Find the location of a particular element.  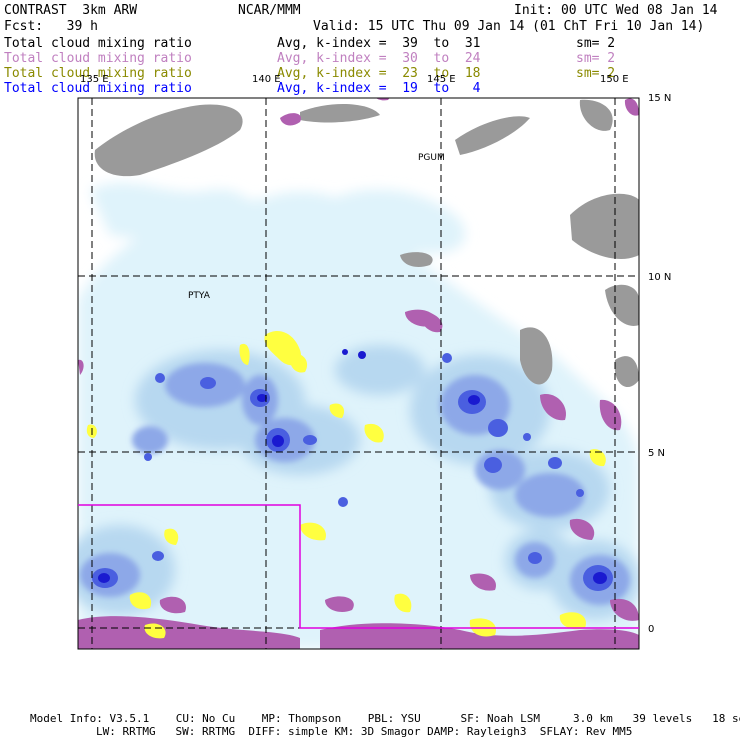

field-avg-4: Avg, k-index = 19 to 4 is located at coordinates (379, 88).